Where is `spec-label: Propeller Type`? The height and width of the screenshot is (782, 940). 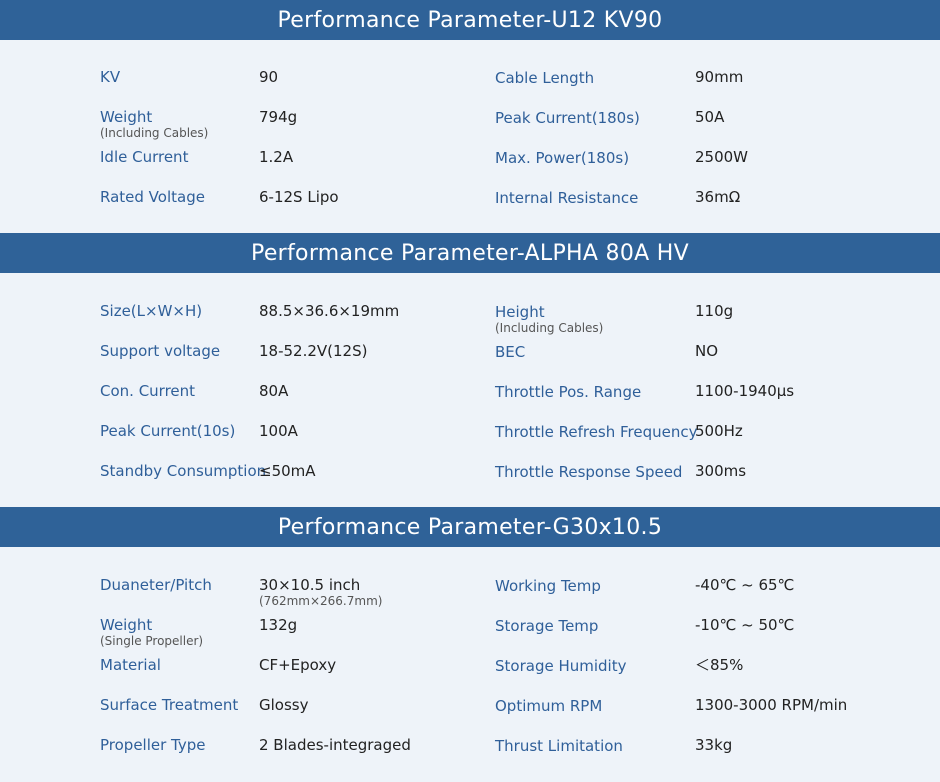 spec-label: Propeller Type is located at coordinates (153, 745).